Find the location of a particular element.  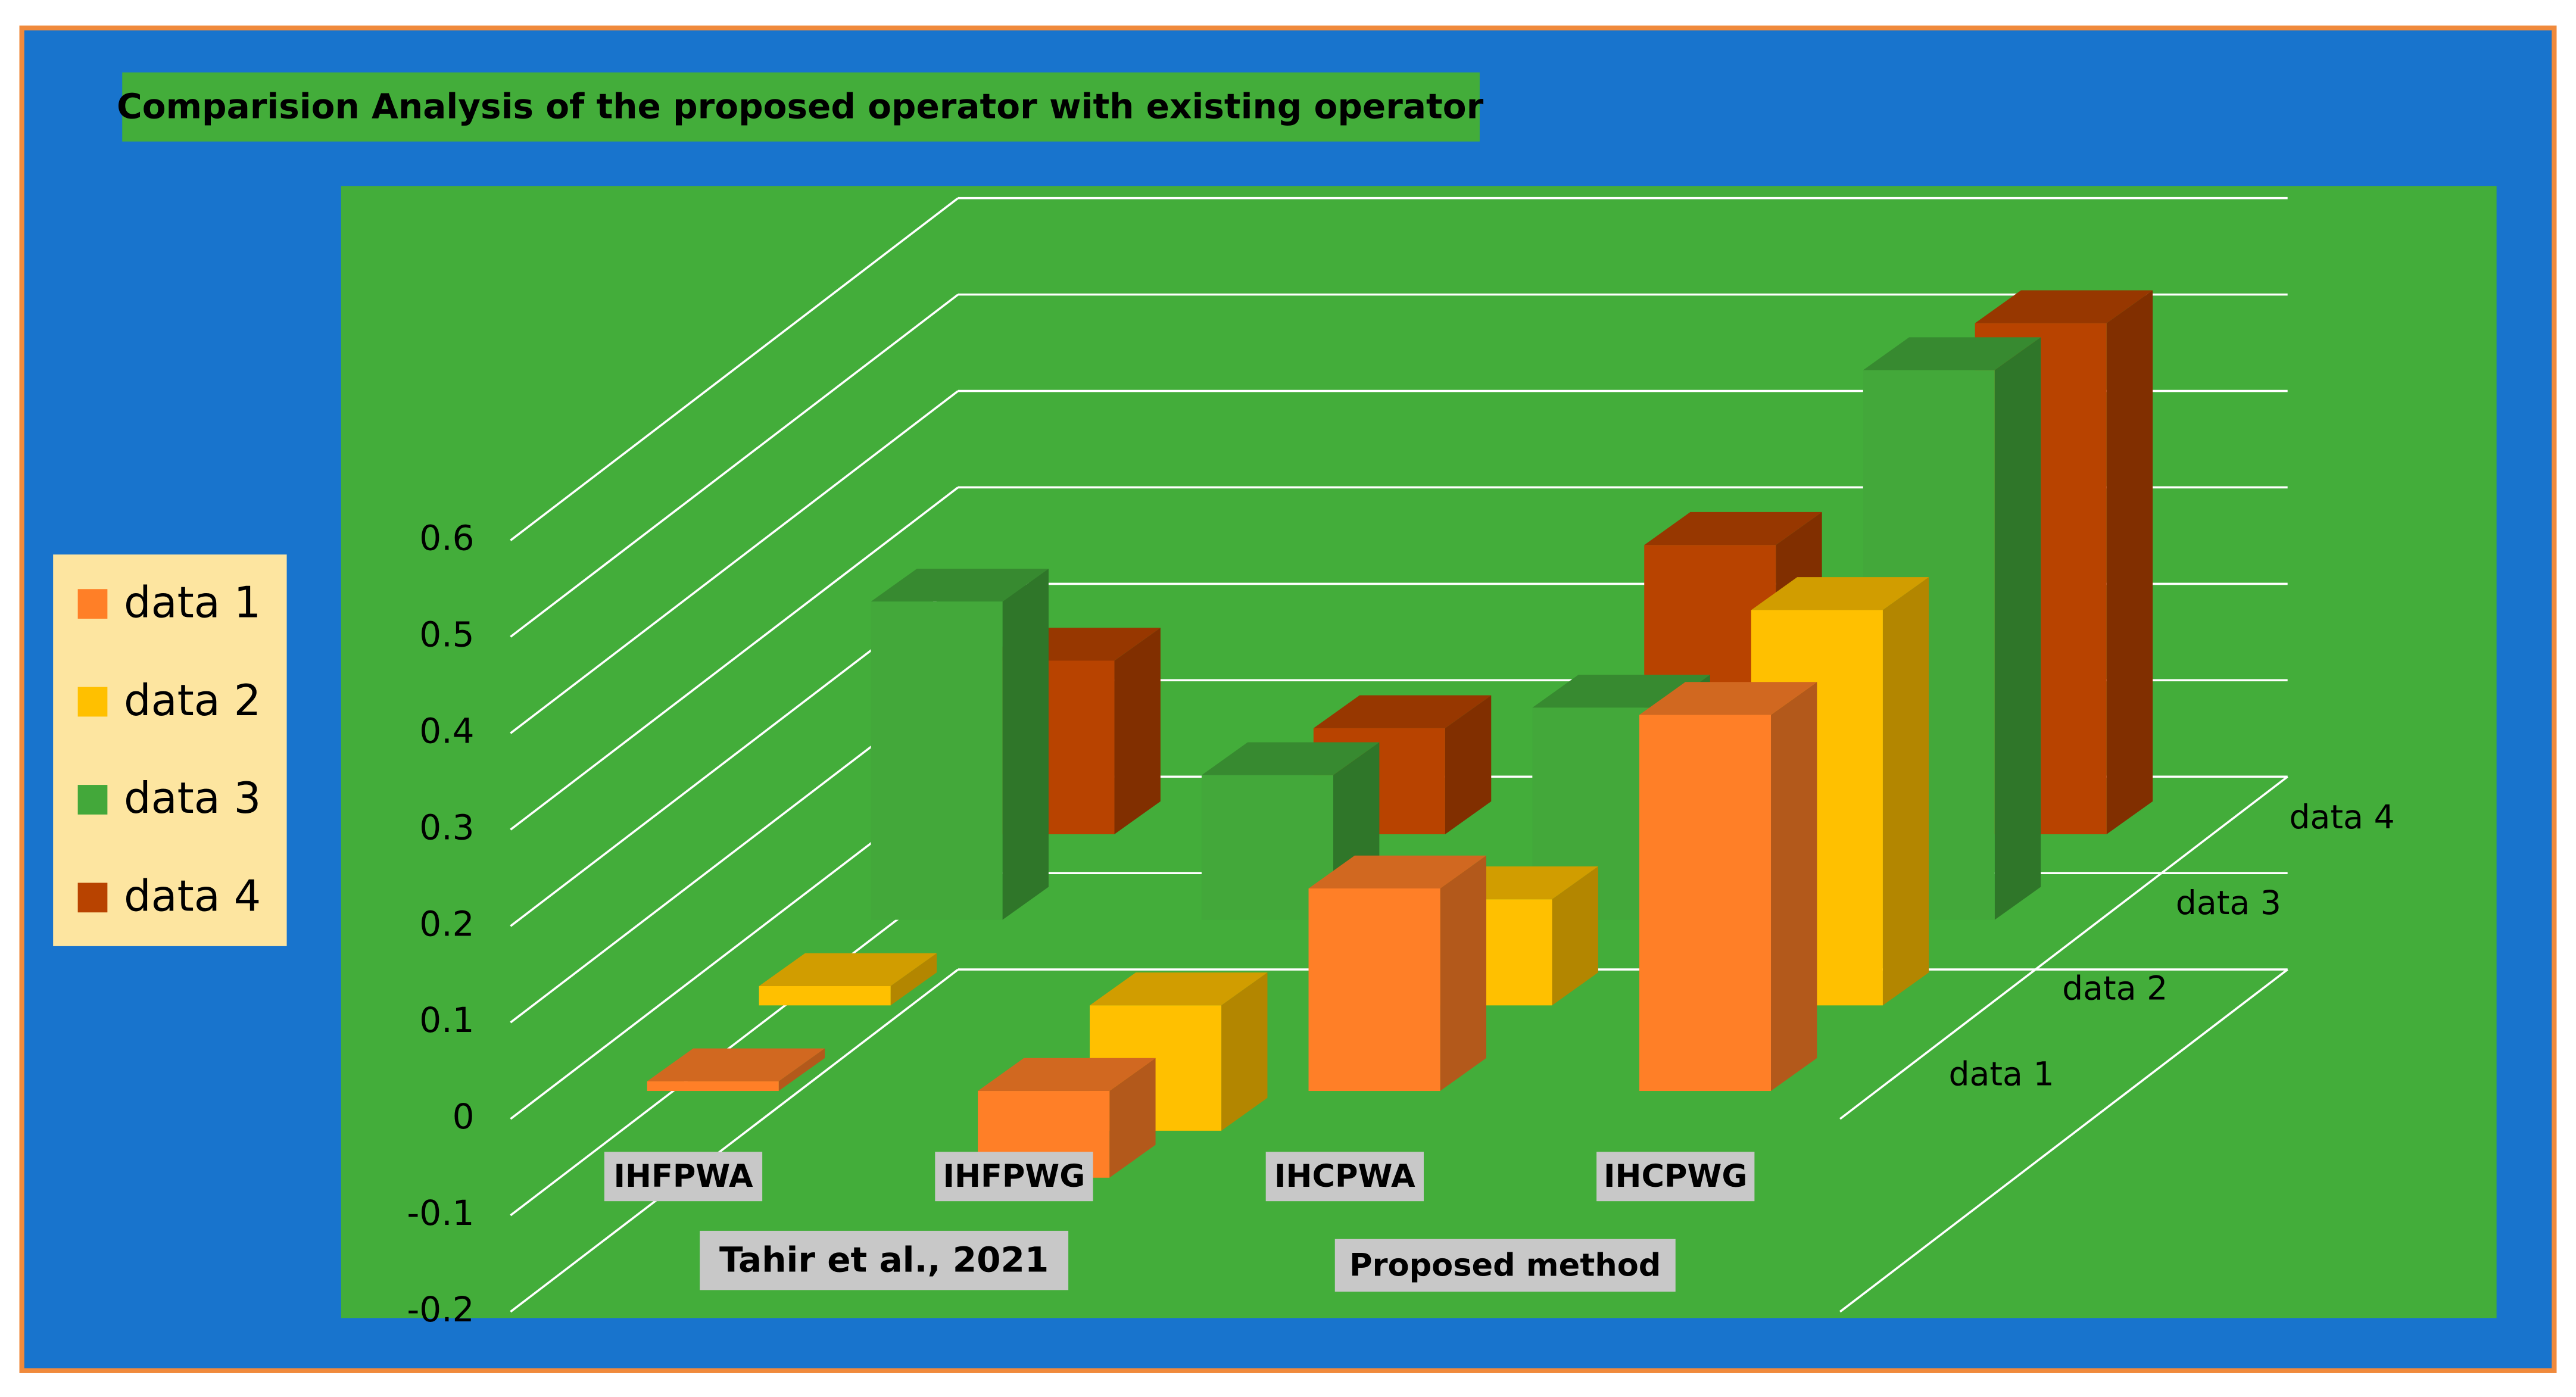

y-tick-label: 0.6 is located at coordinates (447, 538).